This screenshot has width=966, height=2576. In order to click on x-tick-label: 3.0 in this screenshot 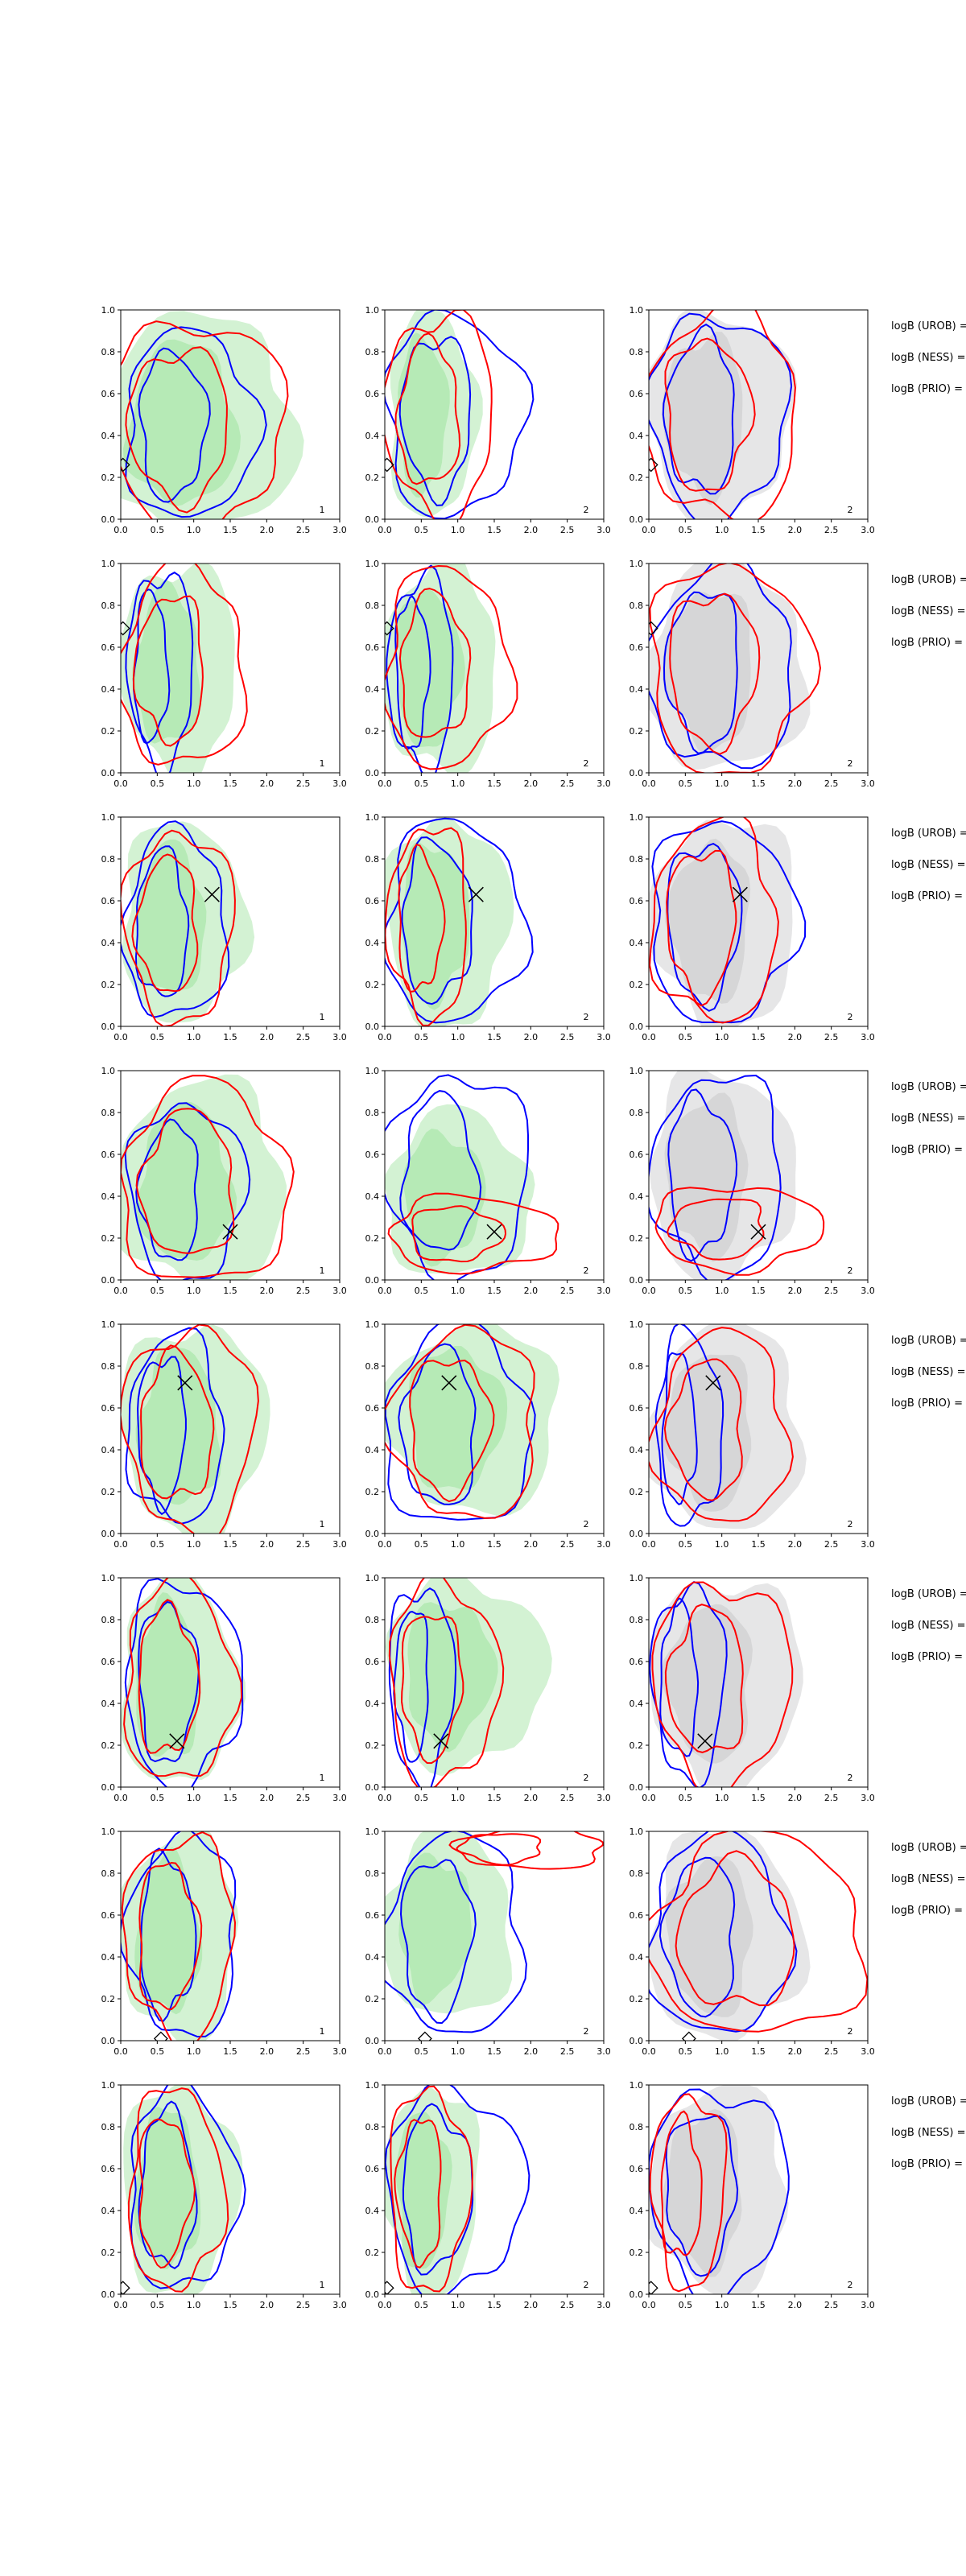, I will do `click(604, 1291)`.